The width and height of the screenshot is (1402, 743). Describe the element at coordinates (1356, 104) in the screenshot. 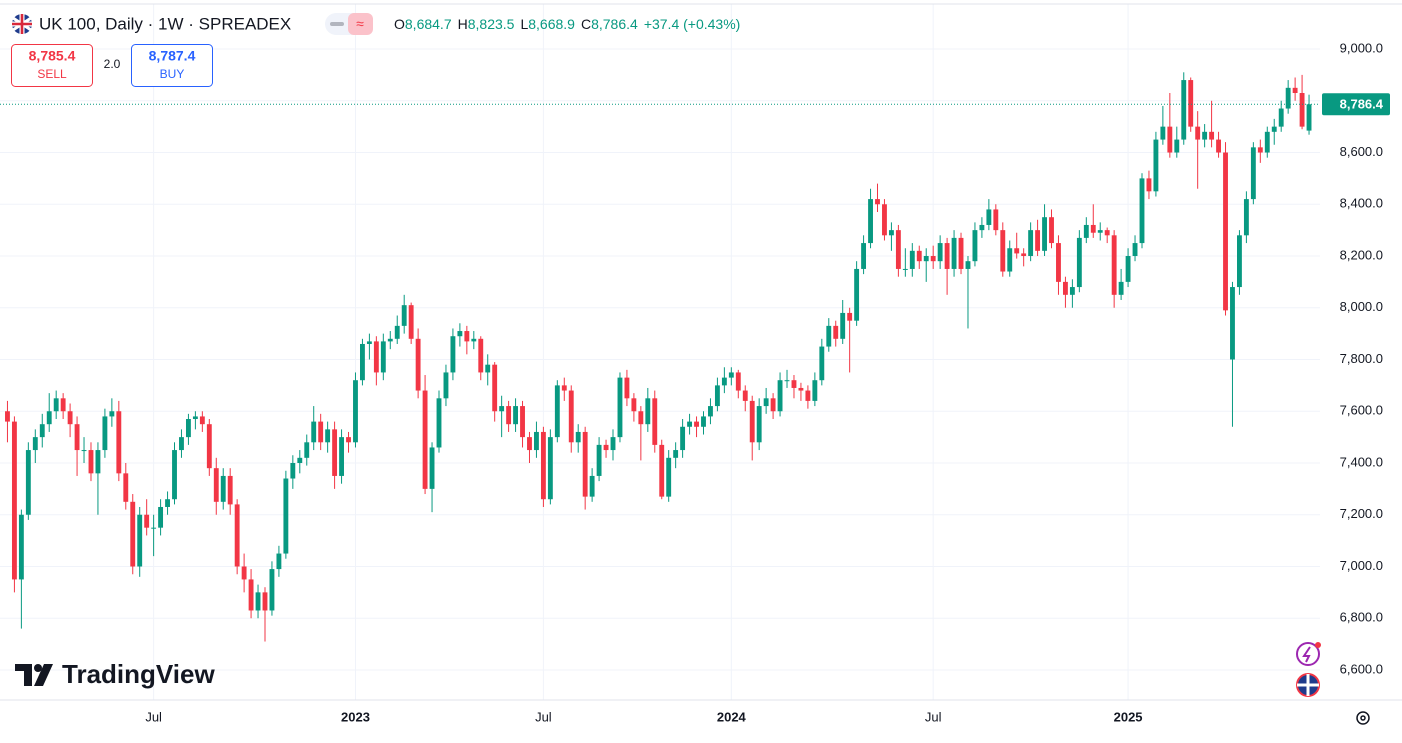

I see `last-price-badge` at that location.